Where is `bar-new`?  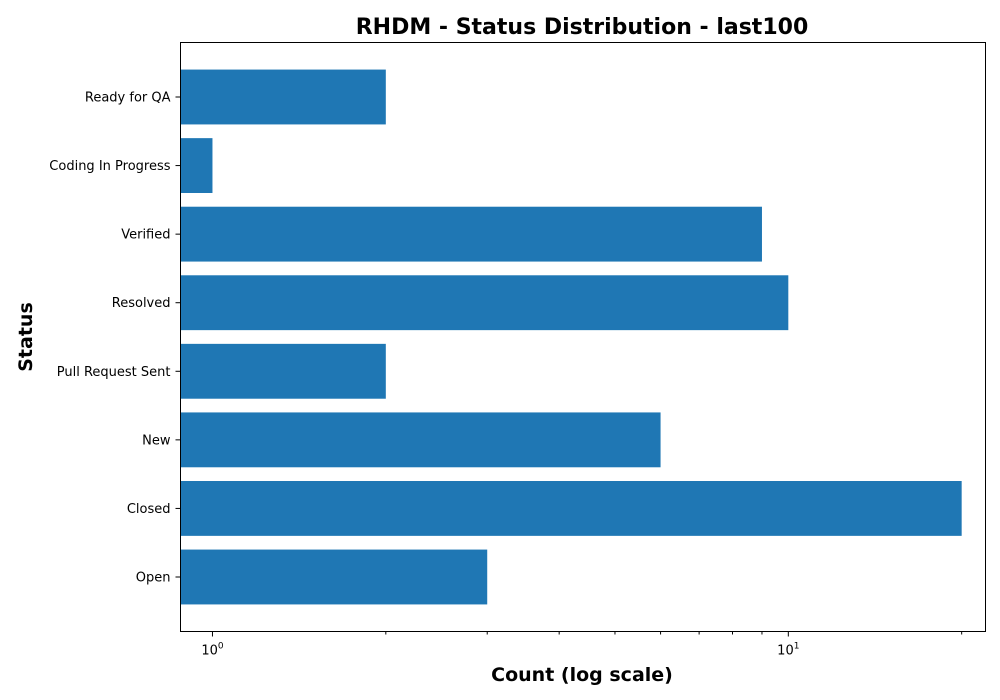 bar-new is located at coordinates (420, 440).